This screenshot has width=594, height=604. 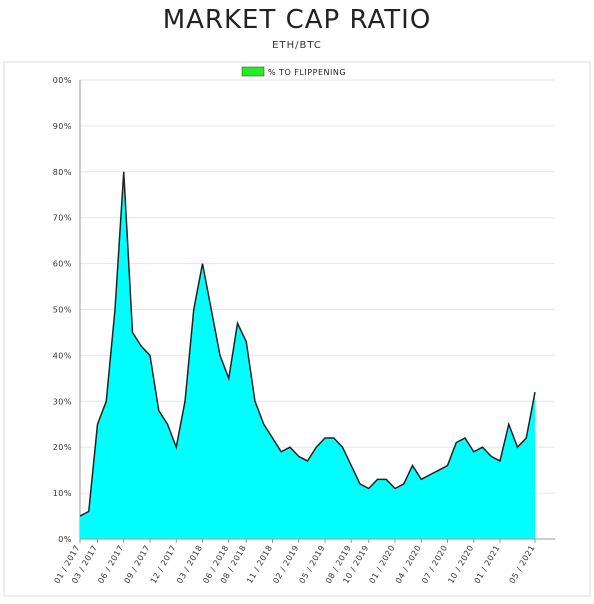 I want to click on legend-swatch, so click(x=253, y=71).